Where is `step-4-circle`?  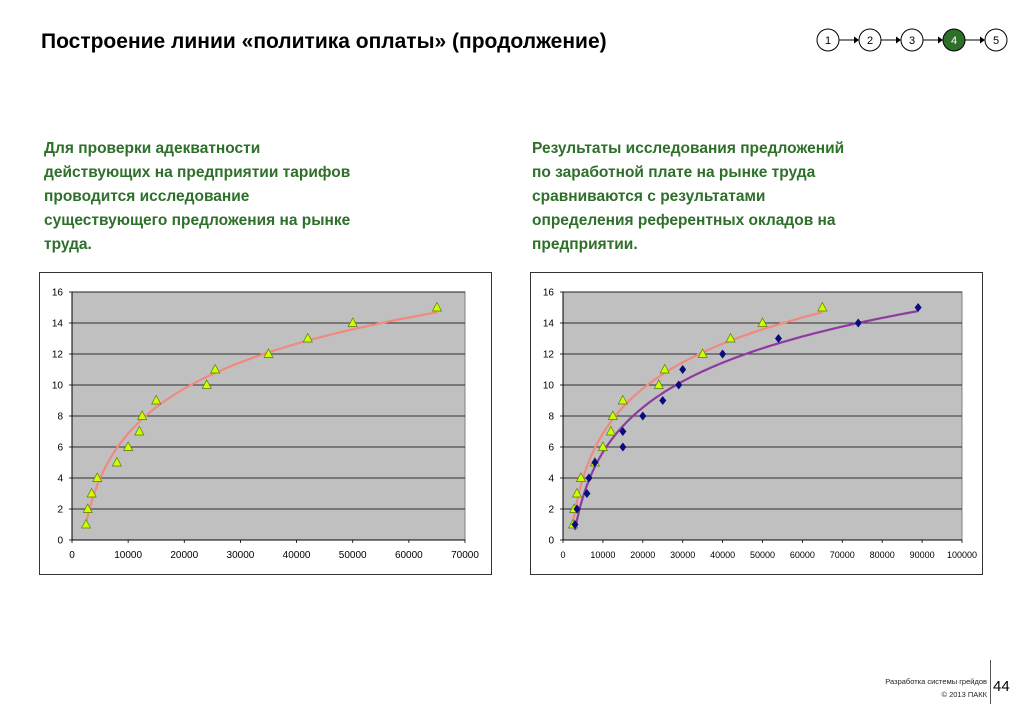 step-4-circle is located at coordinates (954, 40).